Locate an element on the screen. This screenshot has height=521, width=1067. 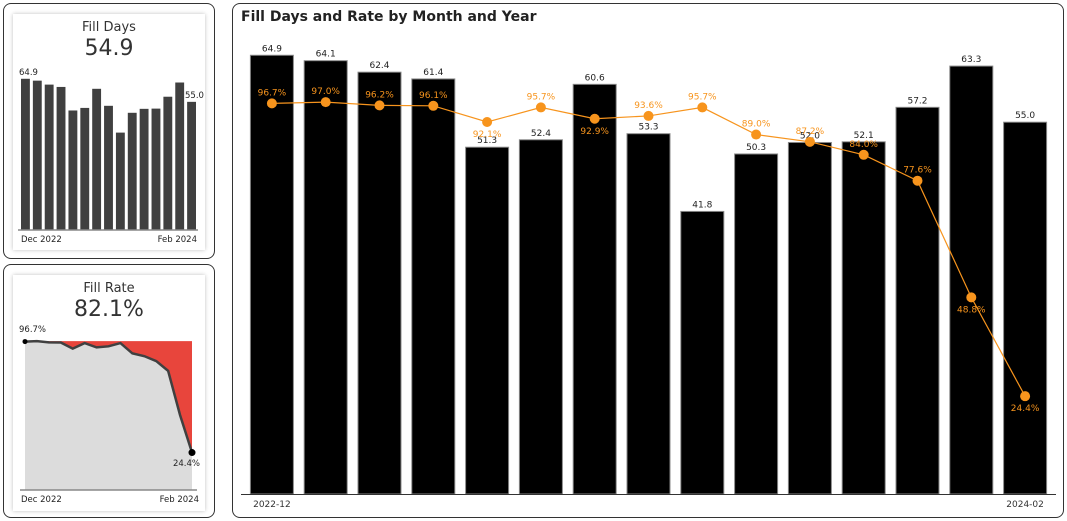
rate-label: 48.8% is located at coordinates (971, 310).